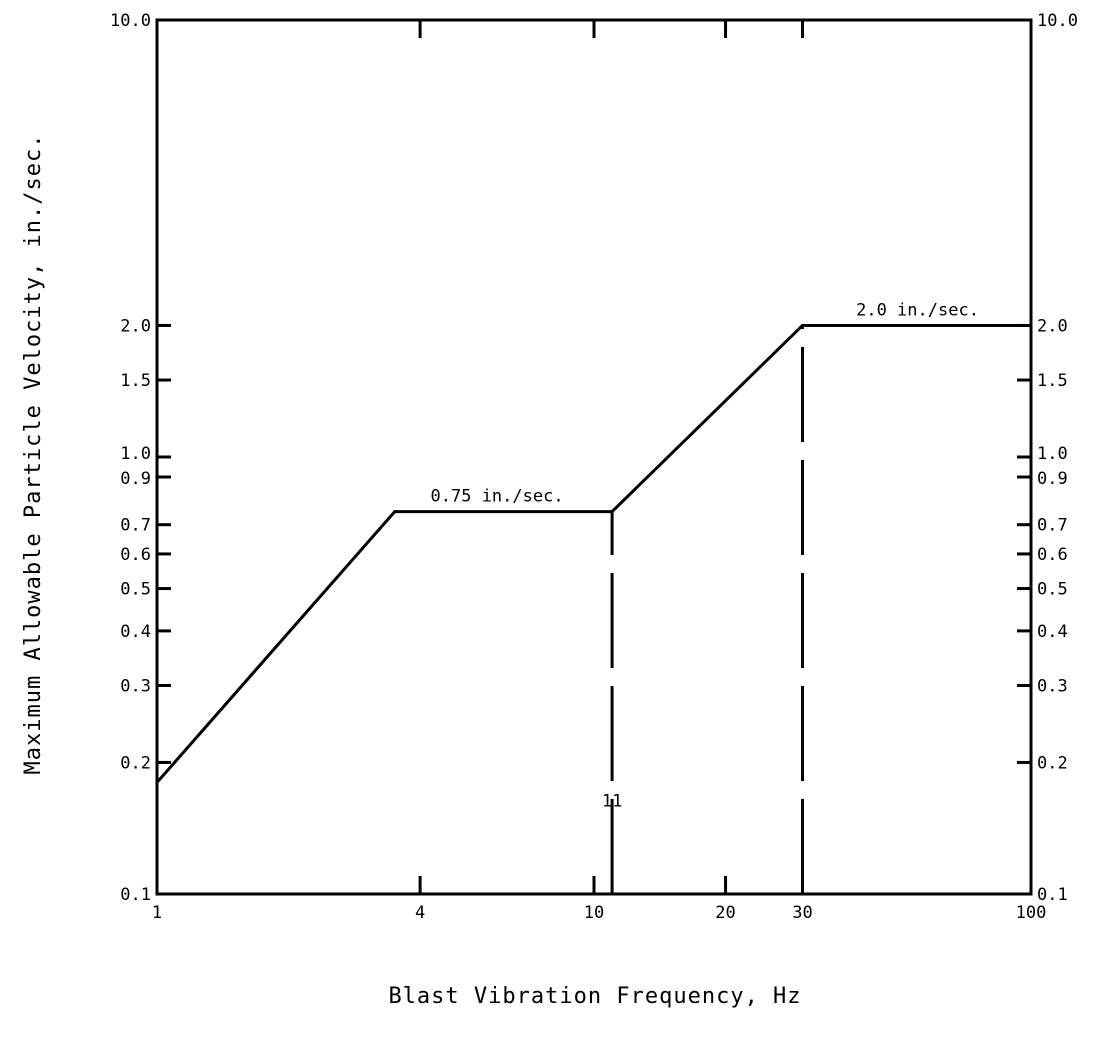 This screenshot has width=1093, height=1041. What do you see at coordinates (135, 895) in the screenshot?
I see `y-tick-label-left: 0.1` at bounding box center [135, 895].